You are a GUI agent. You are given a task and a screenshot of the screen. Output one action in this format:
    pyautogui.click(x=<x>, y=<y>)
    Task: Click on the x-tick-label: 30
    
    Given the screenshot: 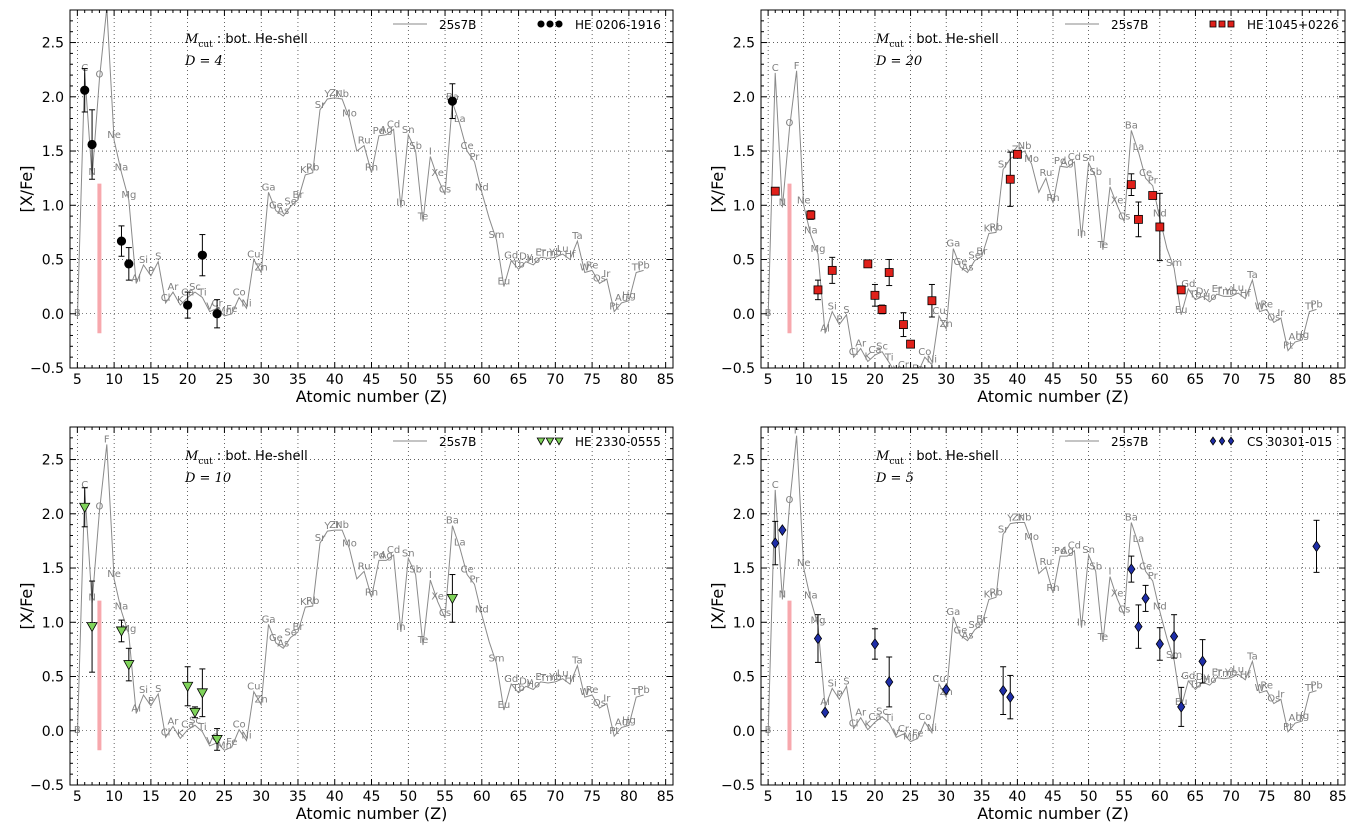 What is the action you would take?
    pyautogui.click(x=261, y=797)
    